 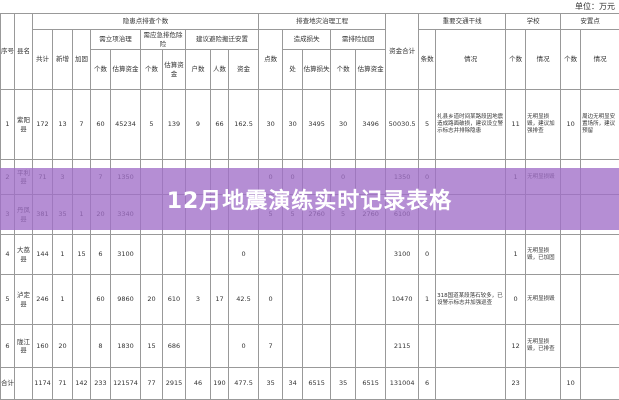 What do you see at coordinates (358, 39) in the screenshot?
I see `head-cell: 需排险加固` at bounding box center [358, 39].